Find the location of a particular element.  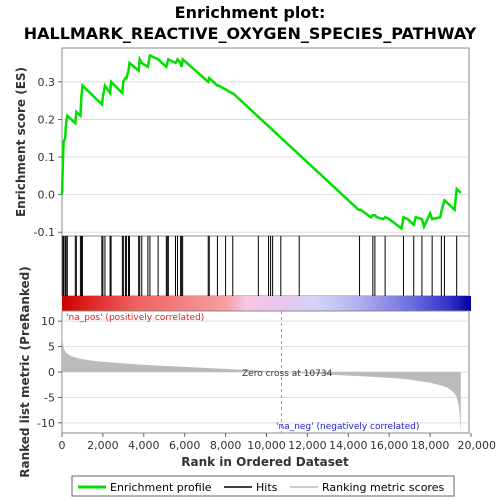

metric-y-tick-label: 0 is located at coordinates (51, 372).